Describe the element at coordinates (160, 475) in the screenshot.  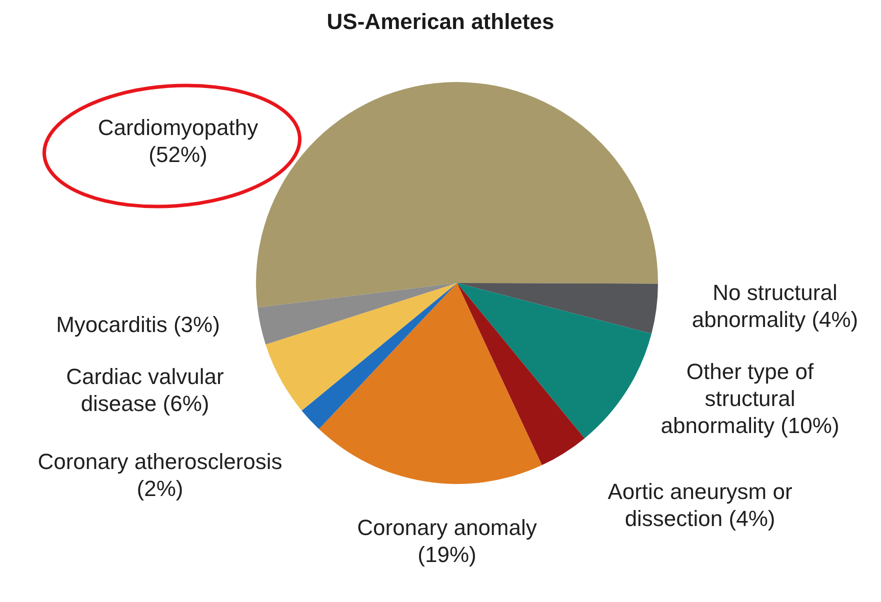
I see `slice-label: Coronary atherosclerosis (2%)` at that location.